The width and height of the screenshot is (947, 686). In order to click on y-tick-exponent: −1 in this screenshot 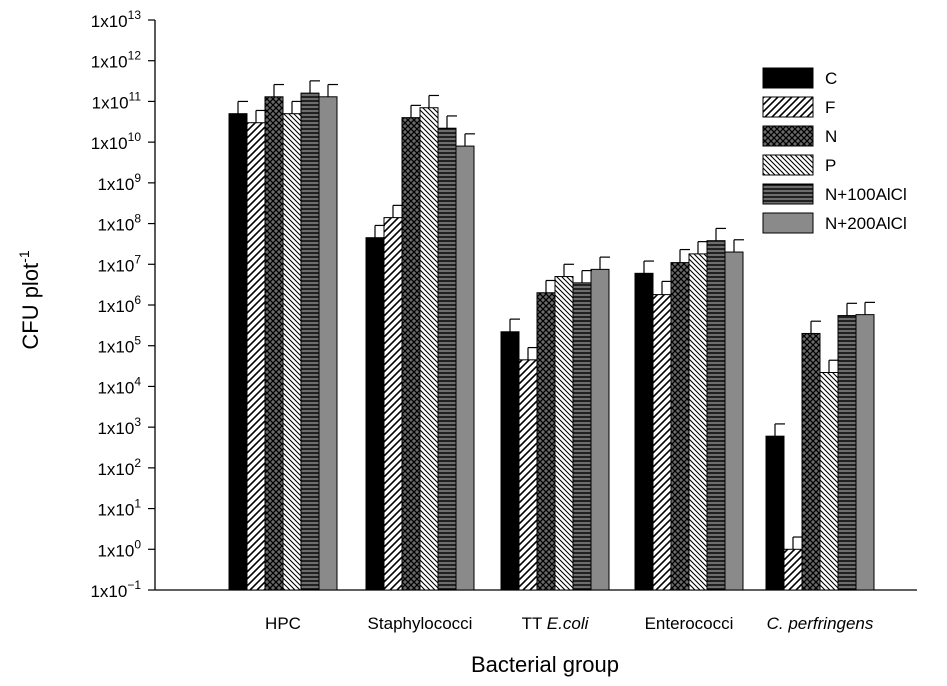, I will do `click(134, 585)`.